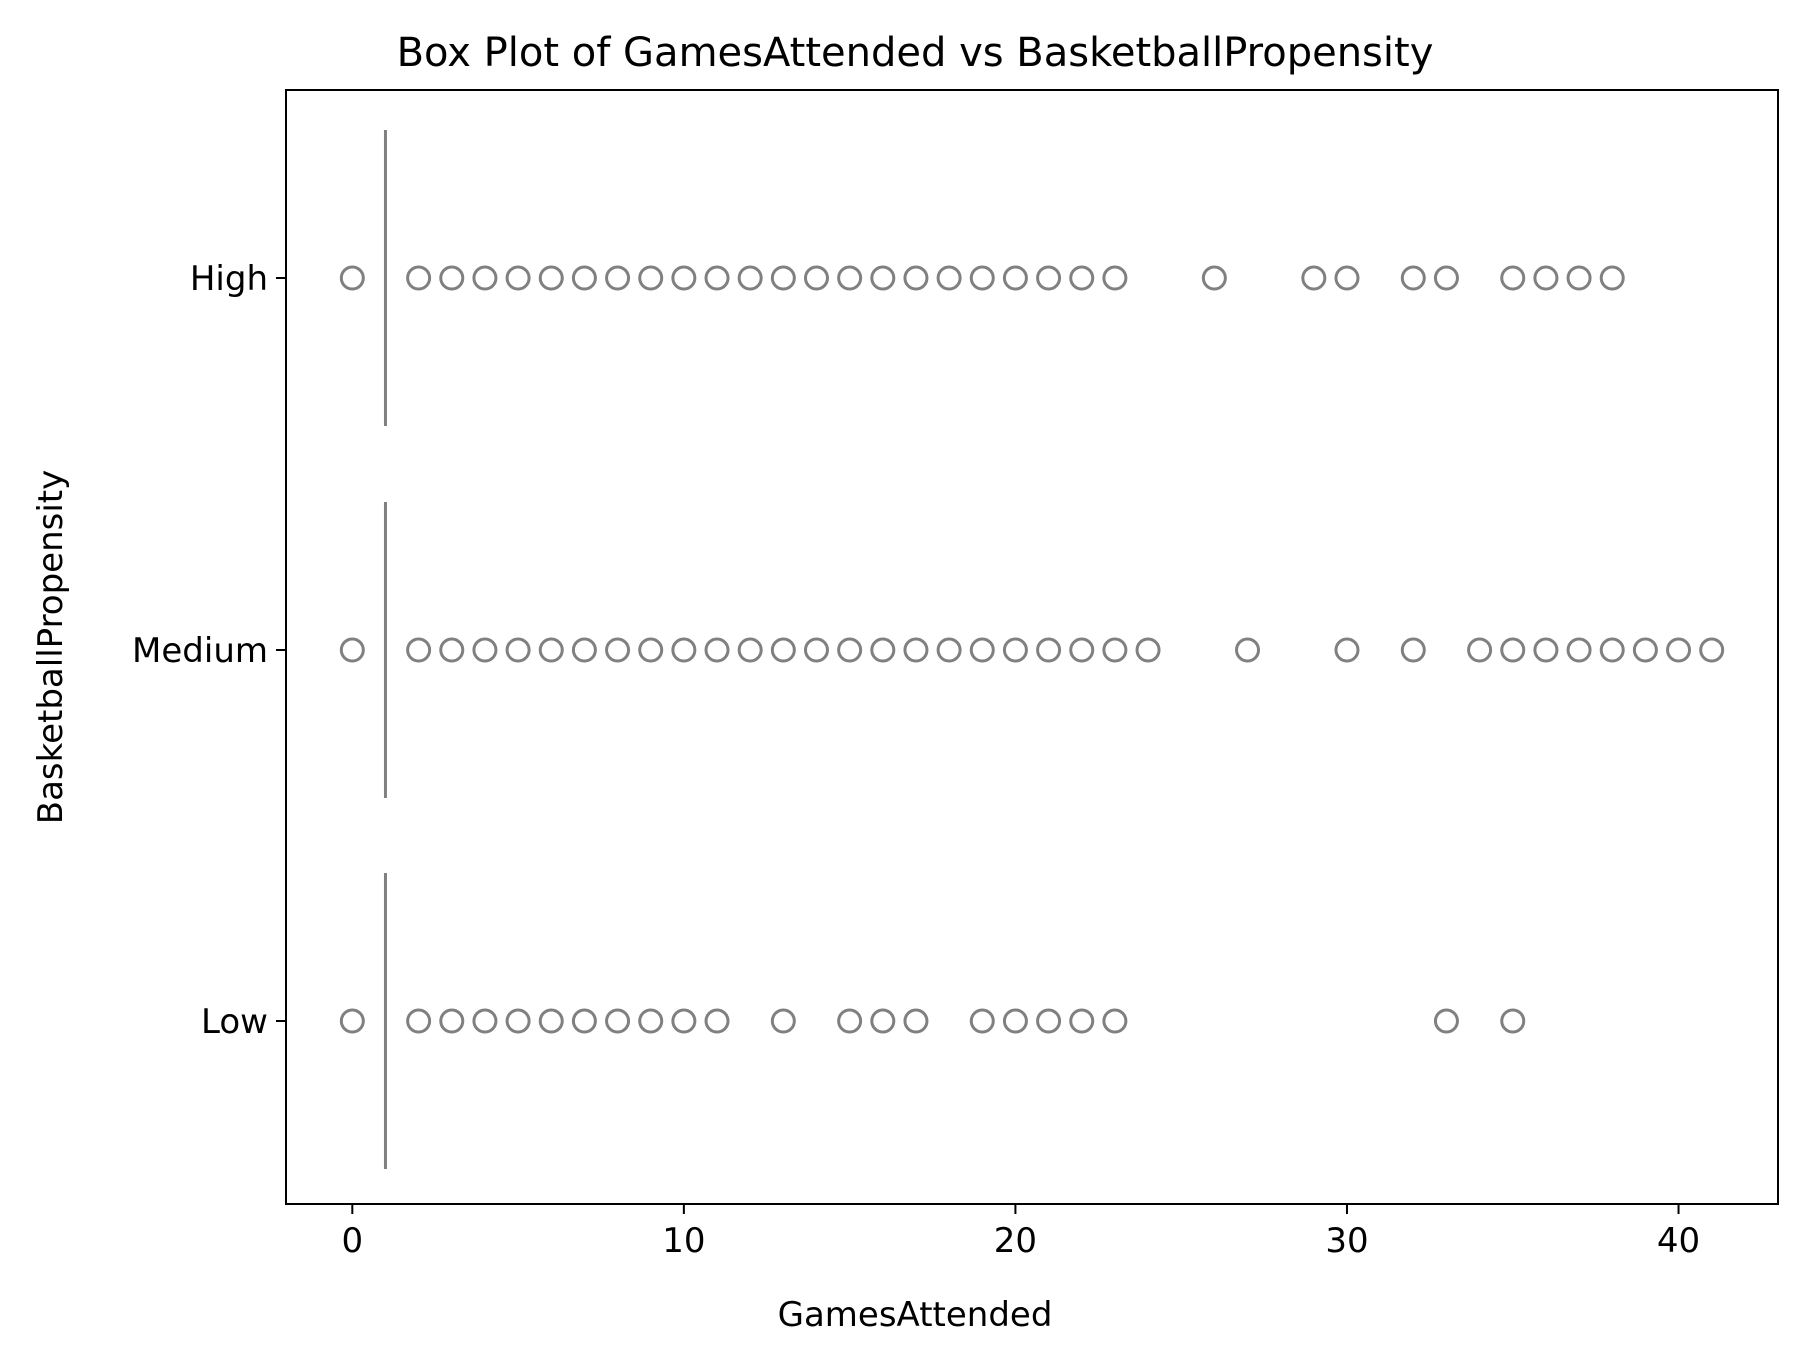 Image resolution: width=1802 pixels, height=1361 pixels. What do you see at coordinates (51, 647) in the screenshot?
I see `y-axis-label: BasketballPropensity` at bounding box center [51, 647].